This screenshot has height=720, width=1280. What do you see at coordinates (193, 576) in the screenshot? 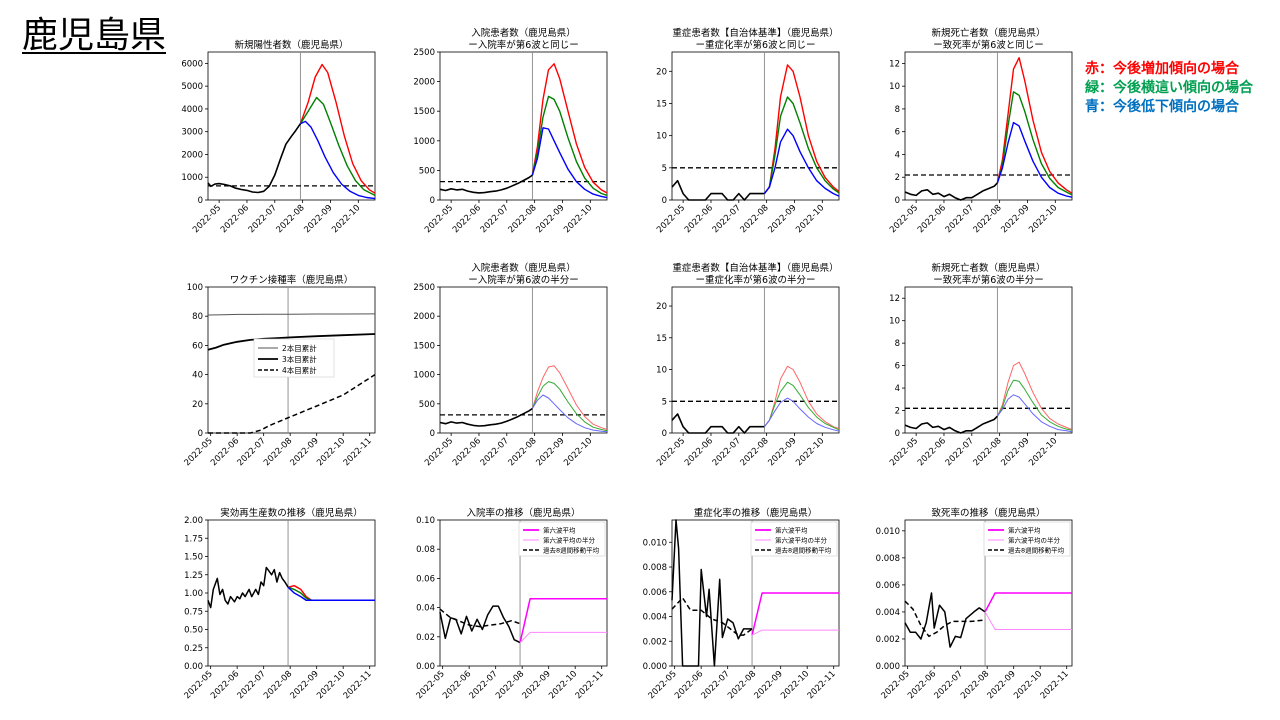
I see `y-tick-label: 1.25` at bounding box center [193, 576].